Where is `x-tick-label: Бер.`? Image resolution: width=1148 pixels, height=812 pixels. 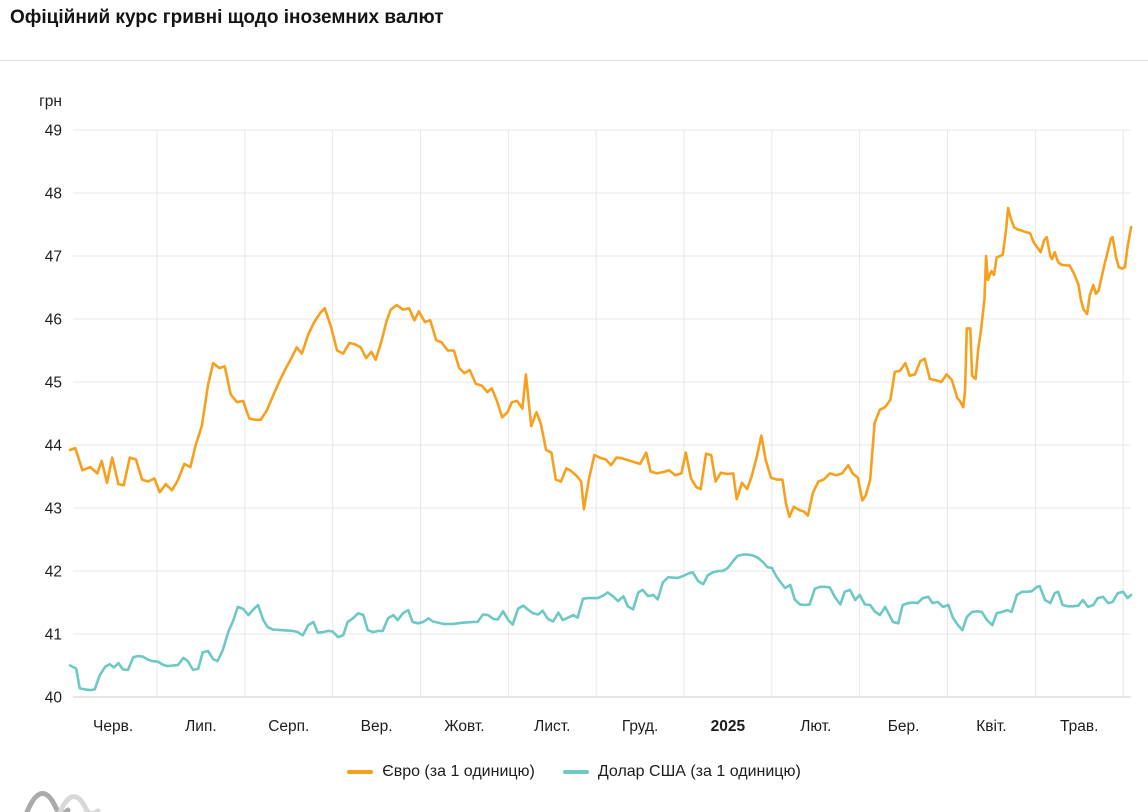 x-tick-label: Бер. is located at coordinates (904, 726).